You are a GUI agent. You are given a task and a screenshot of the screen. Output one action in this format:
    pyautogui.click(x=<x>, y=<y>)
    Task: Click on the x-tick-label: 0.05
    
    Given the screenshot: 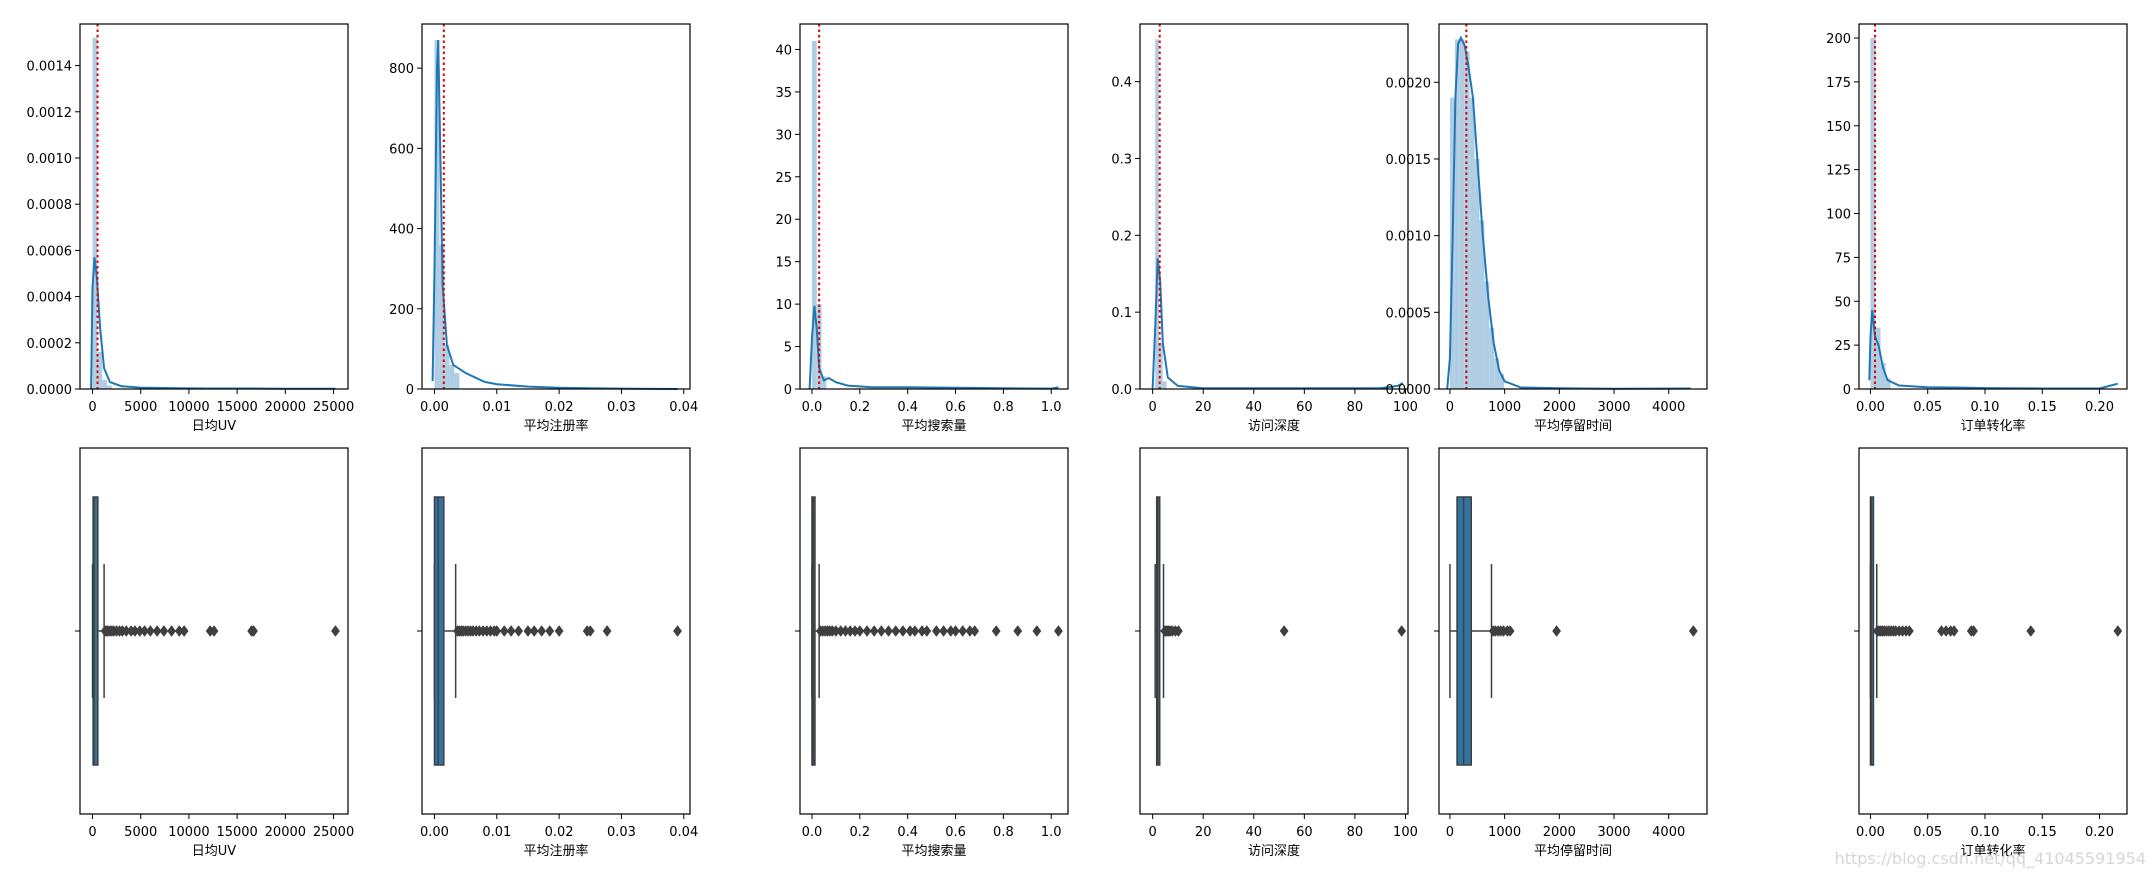 What is the action you would take?
    pyautogui.click(x=1927, y=832)
    